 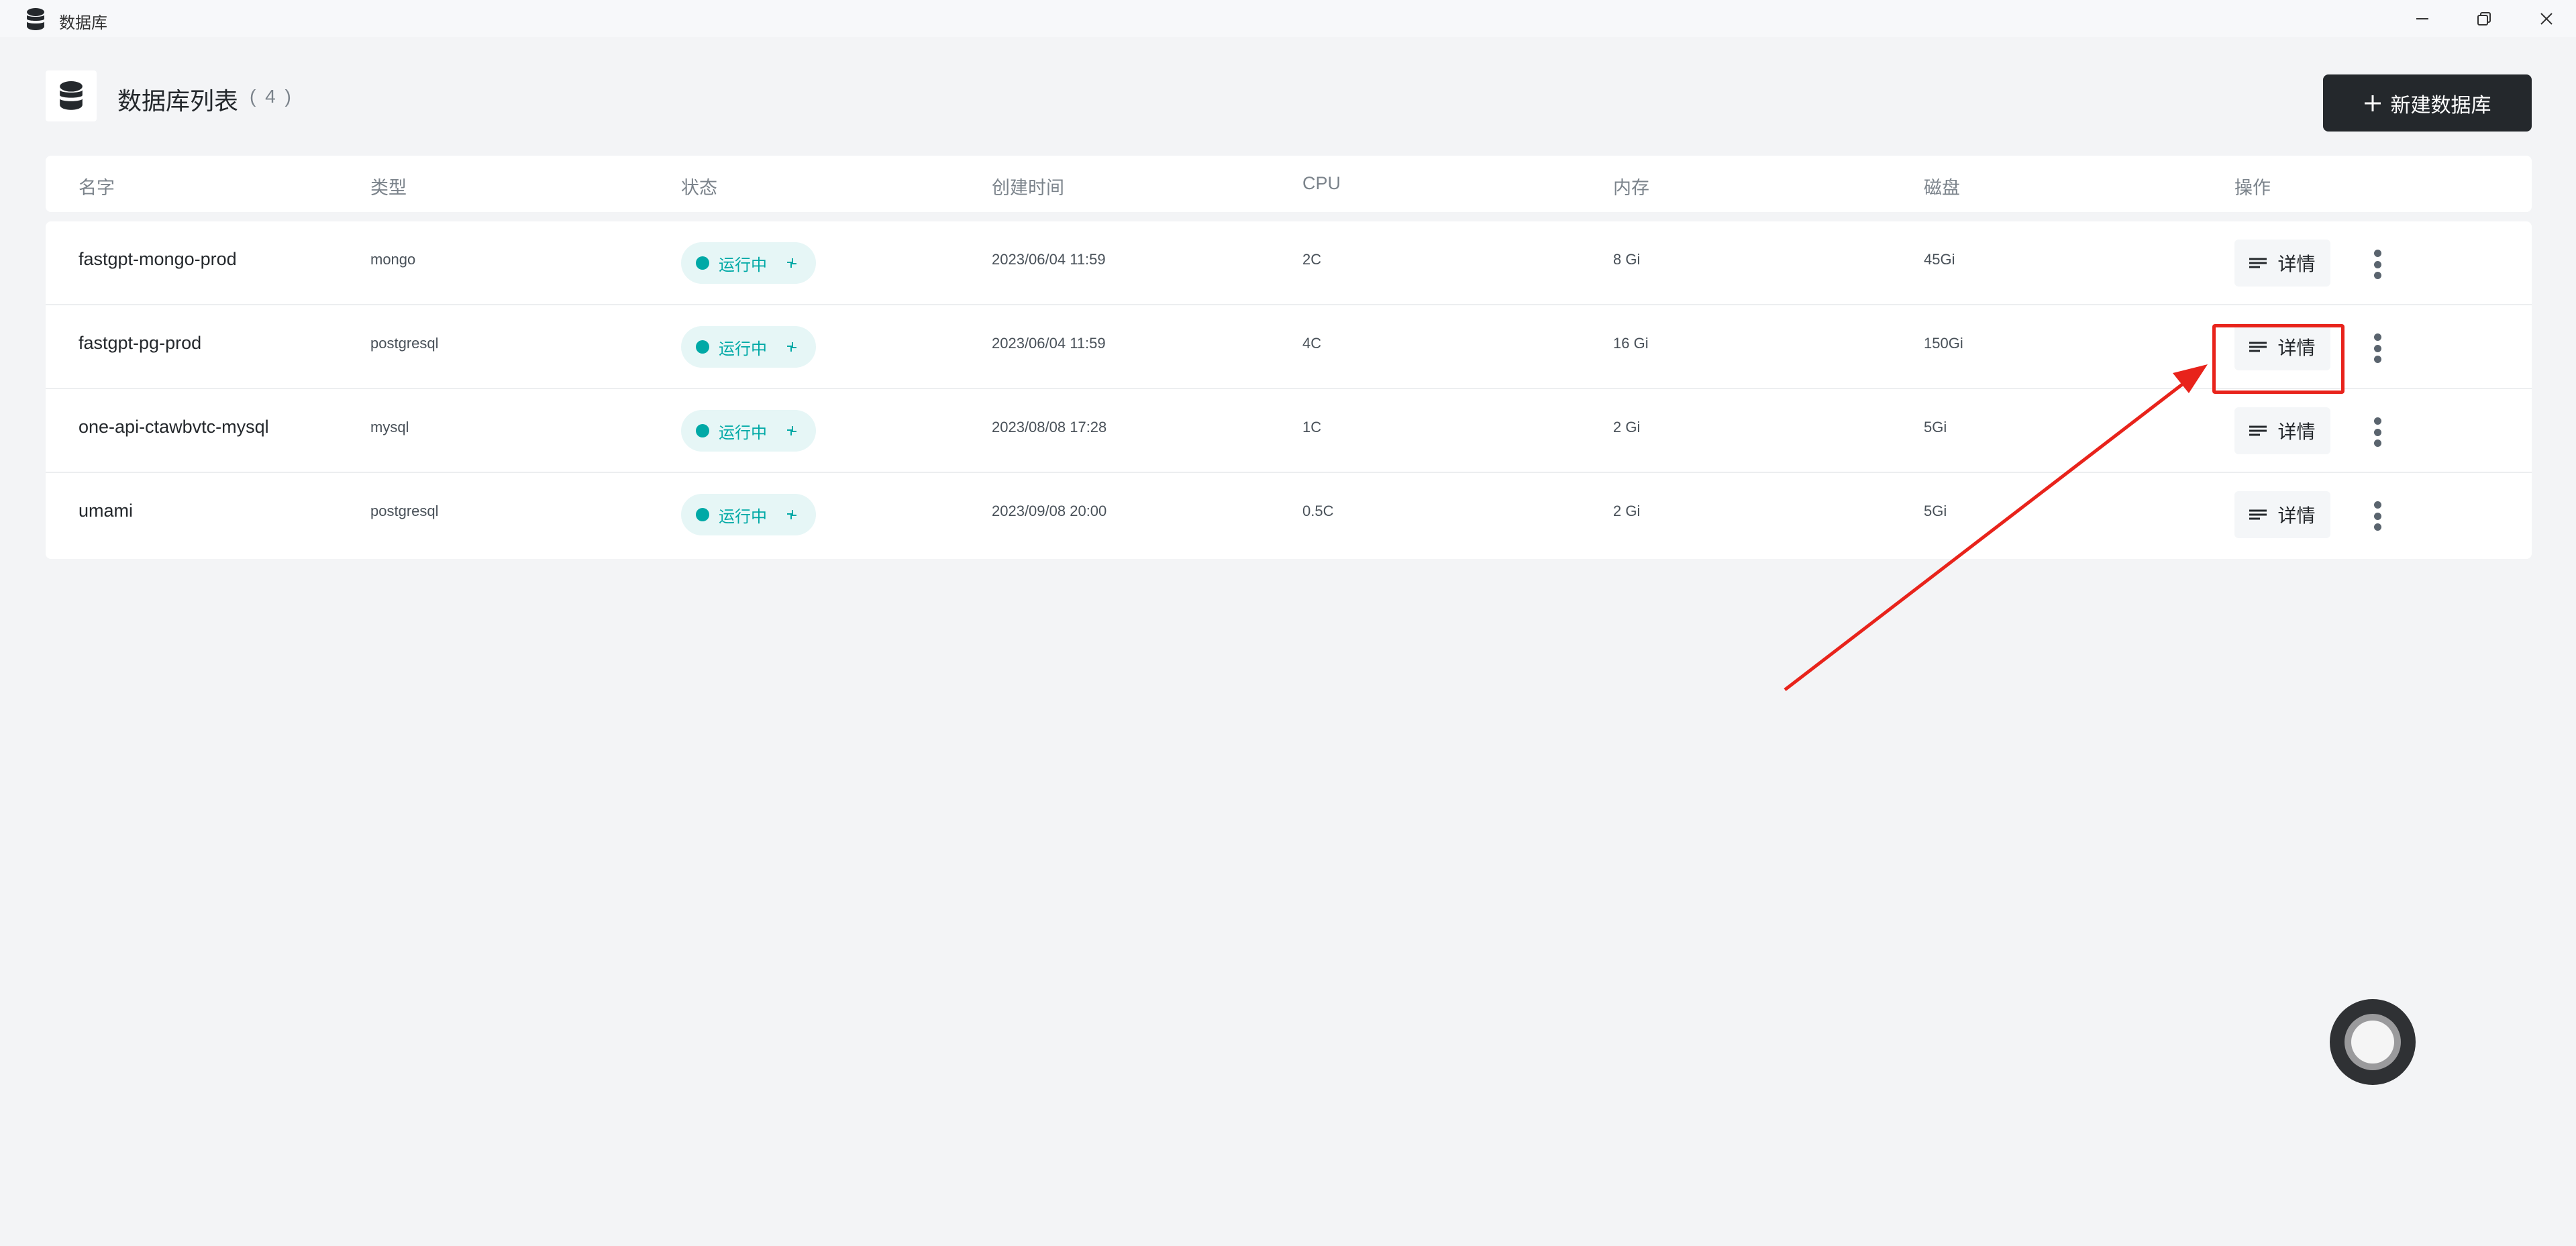 I want to click on restore-button, so click(x=2484, y=18).